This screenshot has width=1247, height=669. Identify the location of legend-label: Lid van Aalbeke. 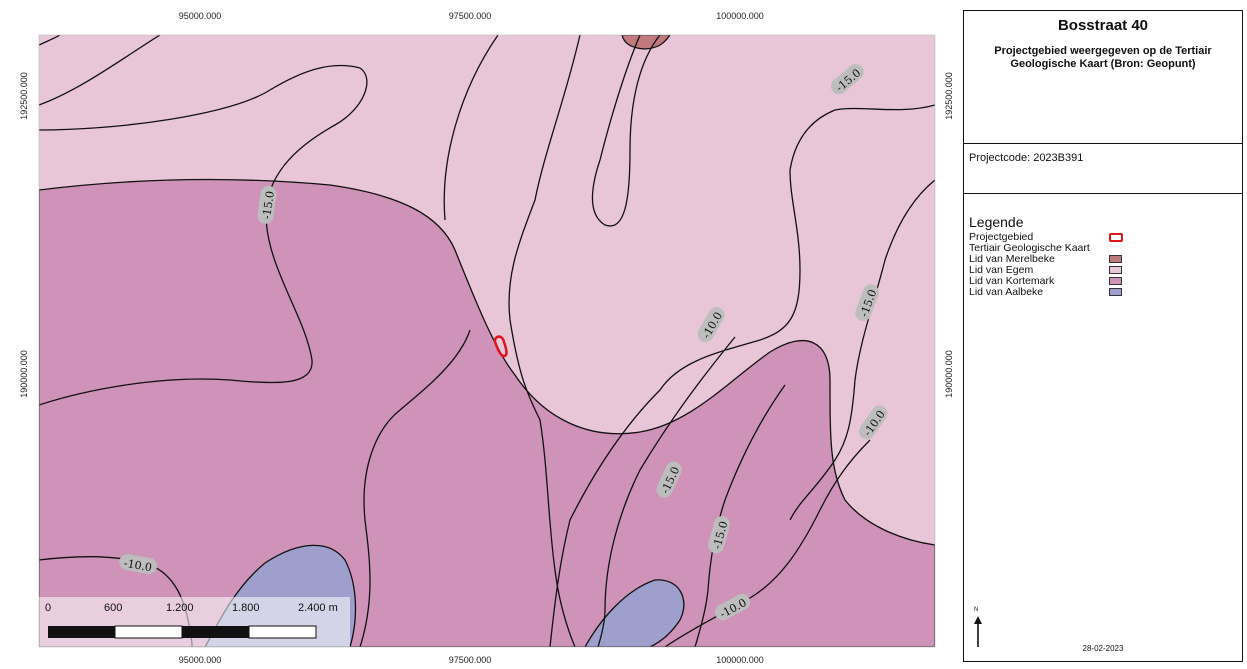
(1006, 292).